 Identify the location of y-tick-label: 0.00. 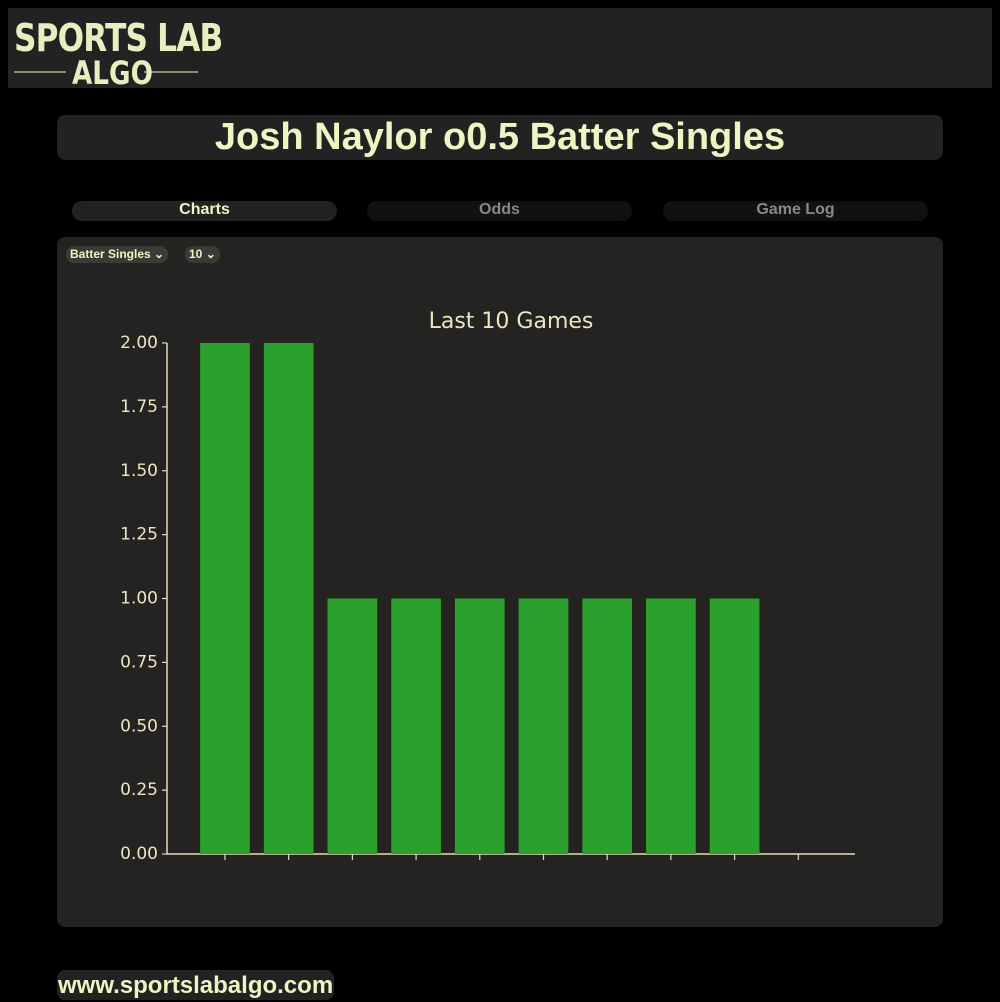
(139, 854).